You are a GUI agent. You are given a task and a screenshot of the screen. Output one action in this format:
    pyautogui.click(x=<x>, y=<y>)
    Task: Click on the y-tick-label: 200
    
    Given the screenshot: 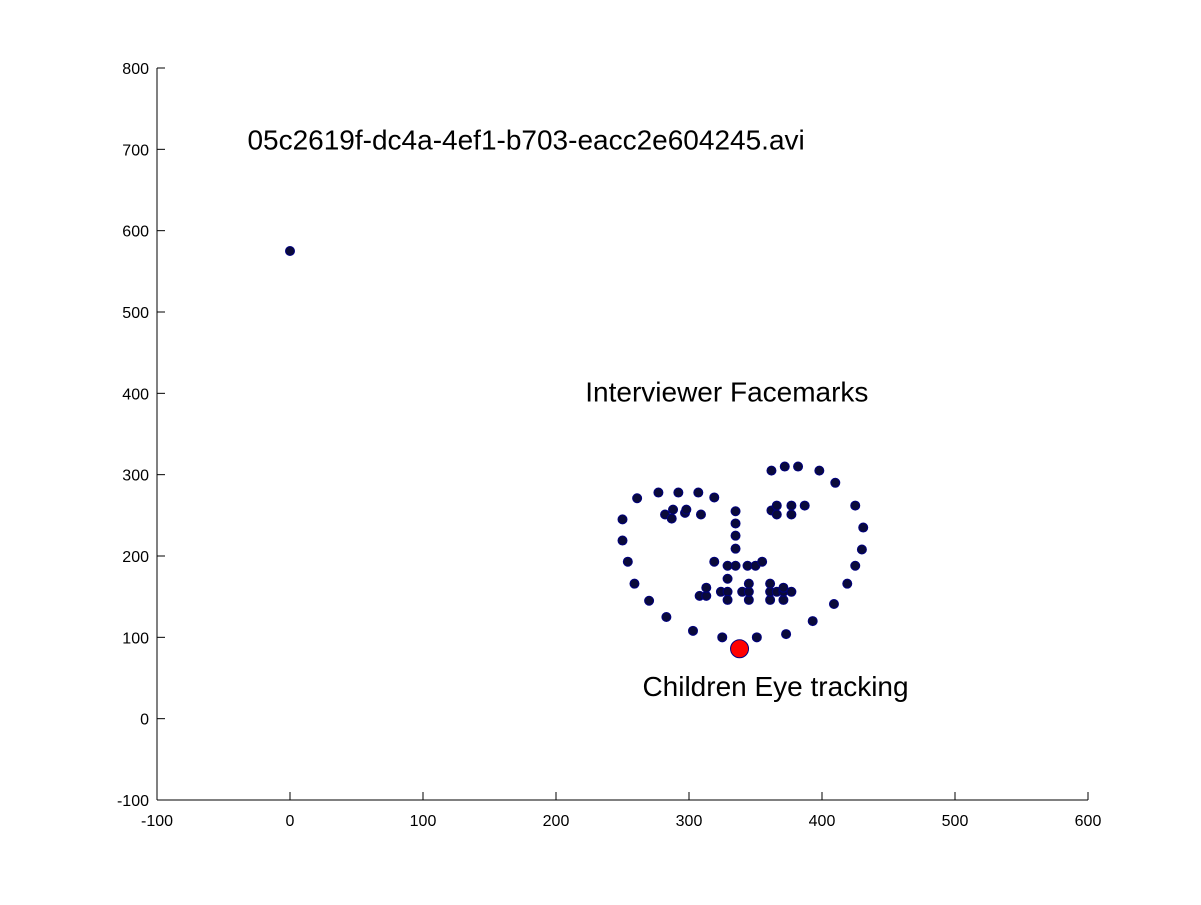 What is the action you would take?
    pyautogui.click(x=135, y=557)
    